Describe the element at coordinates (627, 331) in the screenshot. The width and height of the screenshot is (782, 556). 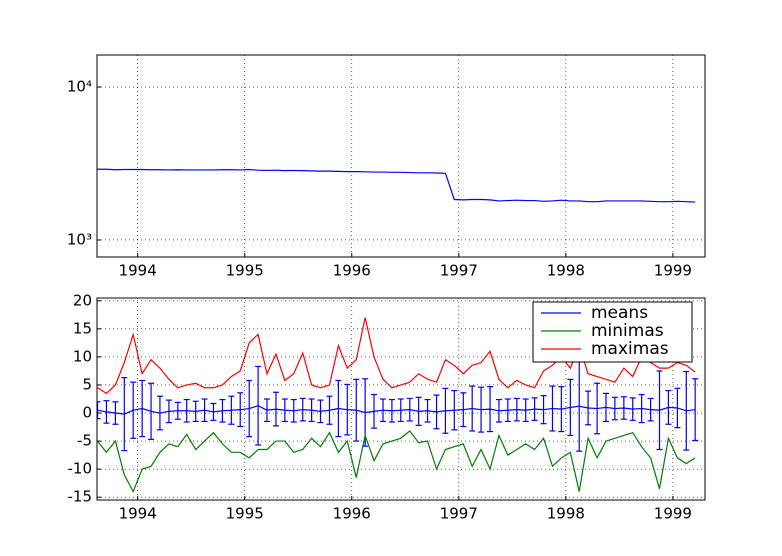
I see `legend-label: minimas` at that location.